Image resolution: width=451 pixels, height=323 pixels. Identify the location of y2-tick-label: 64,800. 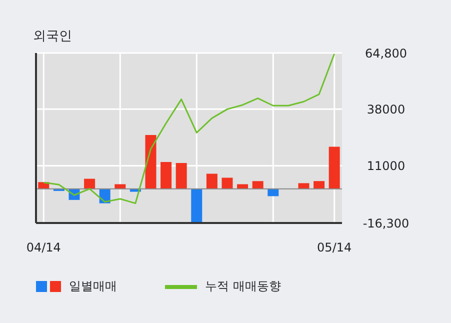
(386, 53).